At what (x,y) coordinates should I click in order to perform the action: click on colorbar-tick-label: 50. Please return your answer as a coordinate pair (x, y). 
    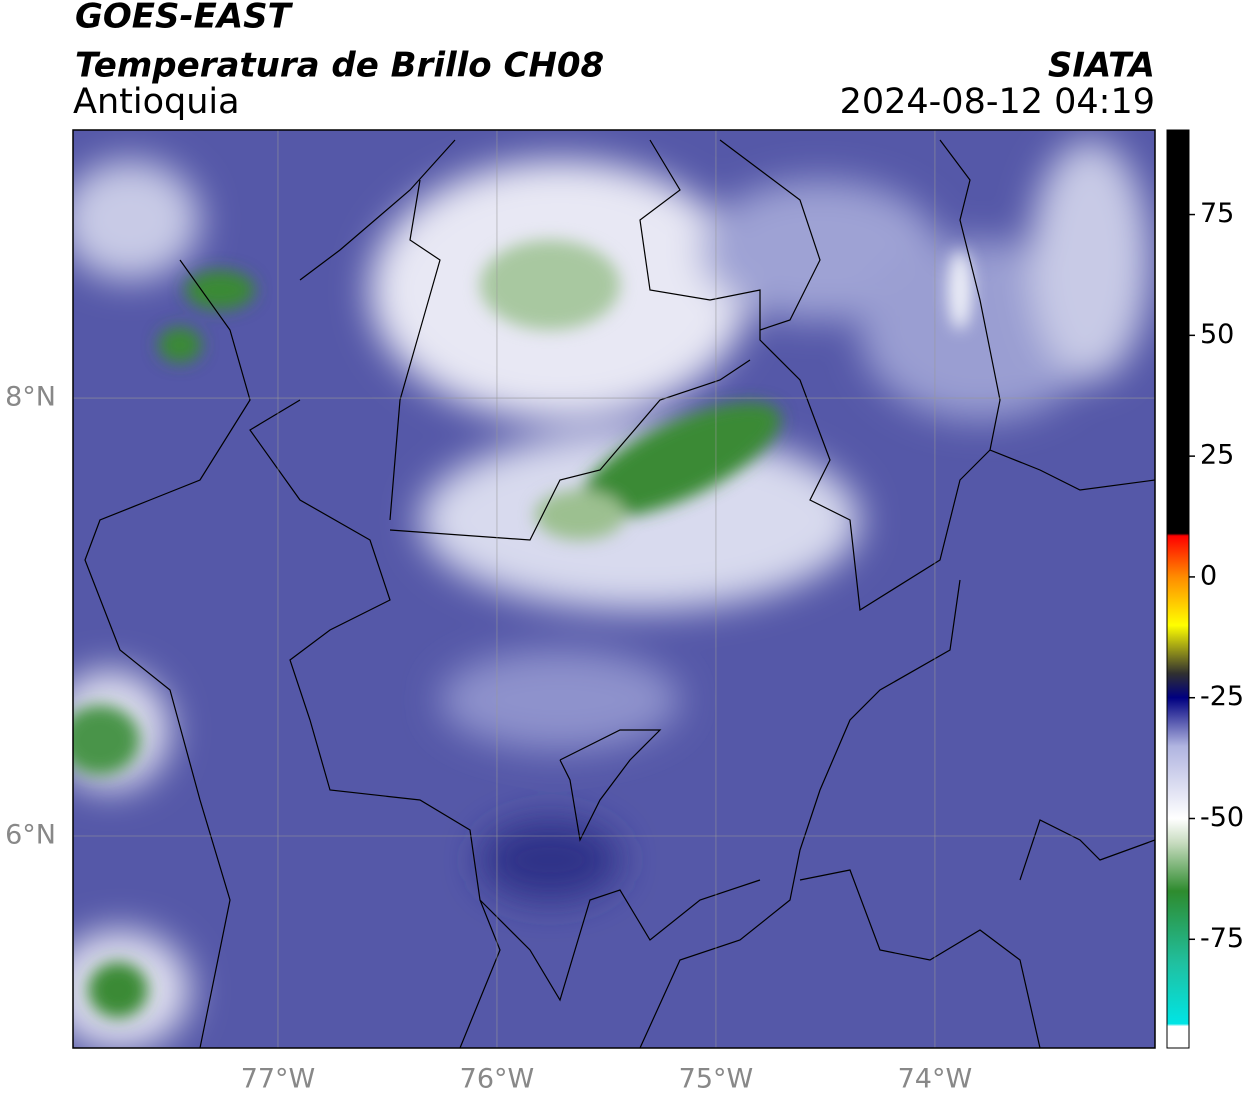
    Looking at the image, I should click on (1217, 334).